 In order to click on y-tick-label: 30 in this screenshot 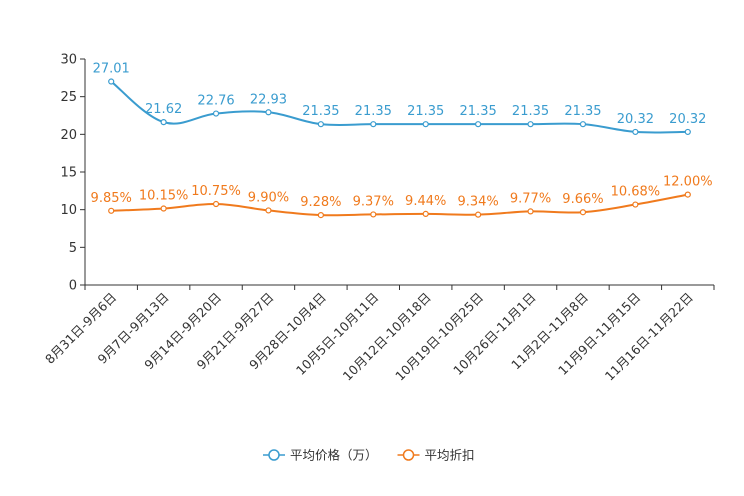, I will do `click(68, 60)`.